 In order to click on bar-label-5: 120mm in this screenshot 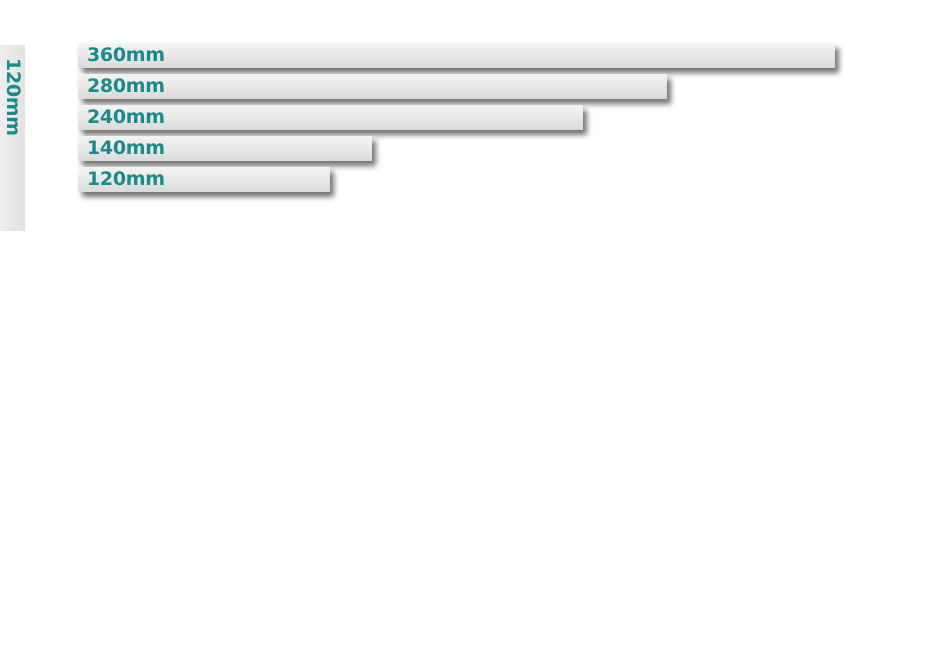, I will do `click(126, 179)`.